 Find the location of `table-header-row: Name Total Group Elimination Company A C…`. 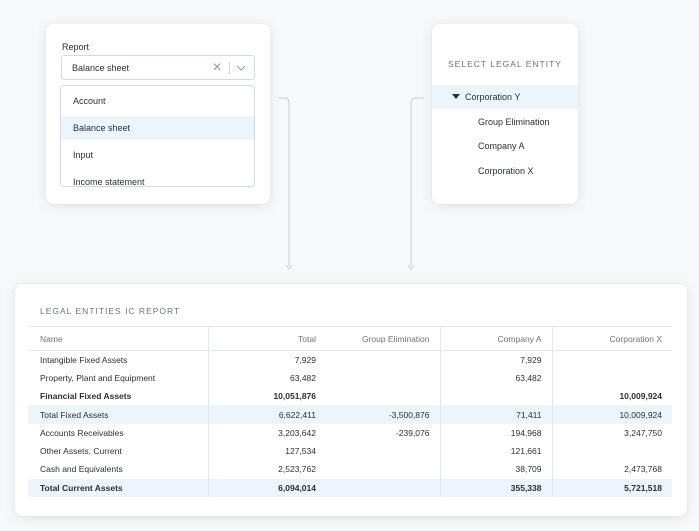

table-header-row: Name Total Group Elimination Company A C… is located at coordinates (350, 338).